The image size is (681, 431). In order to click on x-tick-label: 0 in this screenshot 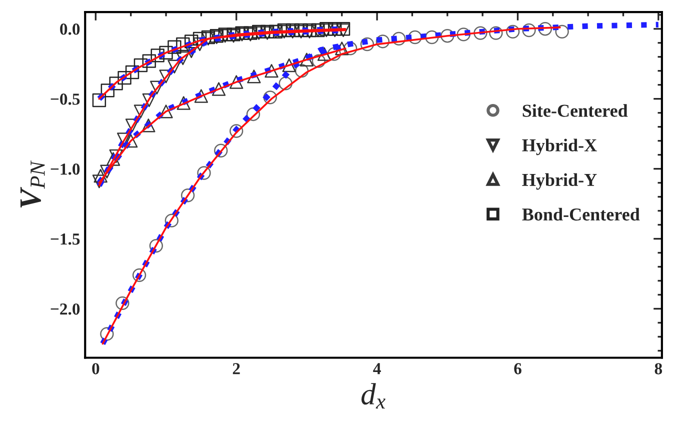, I will do `click(96, 368)`.